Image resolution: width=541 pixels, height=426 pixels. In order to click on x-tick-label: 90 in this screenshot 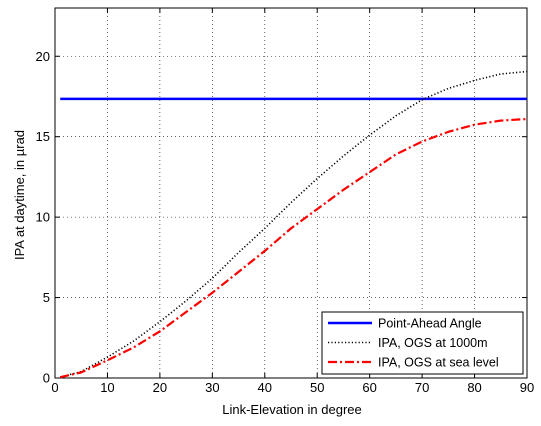, I will do `click(527, 387)`.